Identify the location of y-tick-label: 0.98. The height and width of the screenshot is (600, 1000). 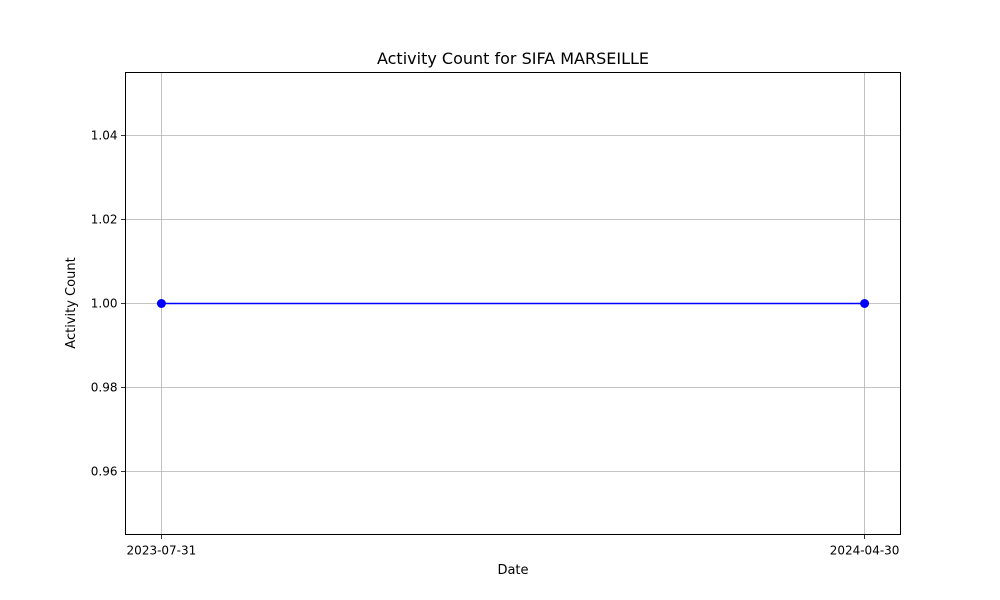
(104, 388).